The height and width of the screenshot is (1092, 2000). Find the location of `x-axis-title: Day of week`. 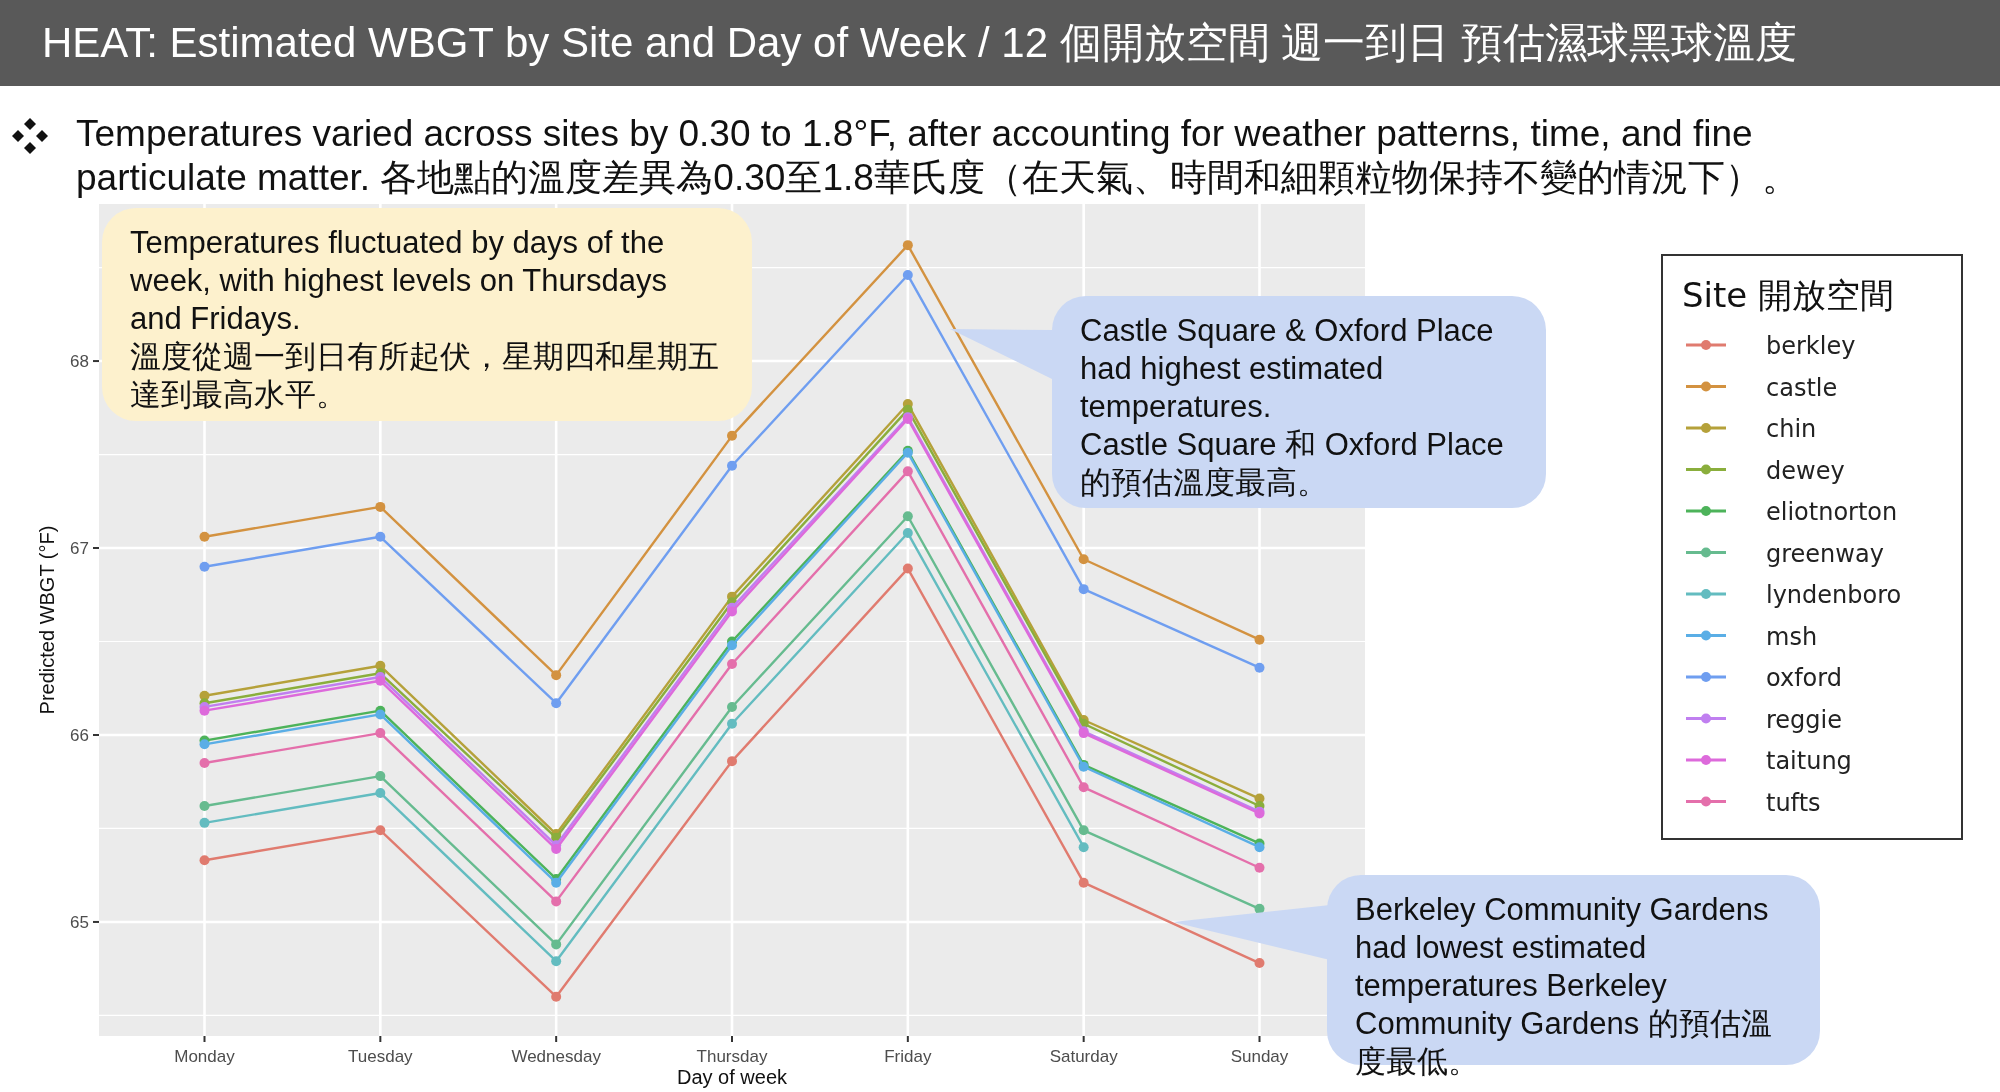

x-axis-title: Day of week is located at coordinates (732, 1077).